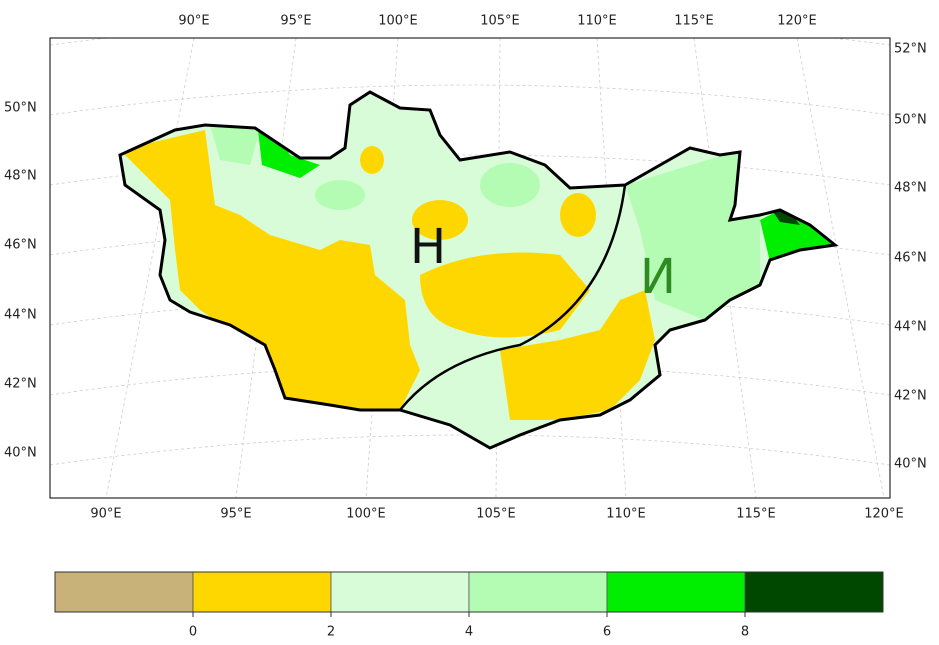 This screenshot has height=645, width=939. Describe the element at coordinates (469, 632) in the screenshot. I see `colorbar-tick-label: 4` at that location.